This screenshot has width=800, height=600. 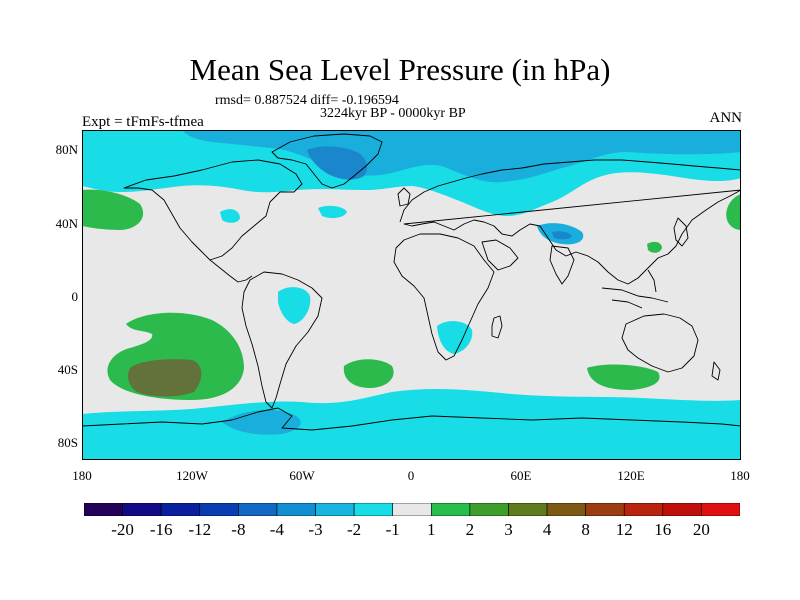 What do you see at coordinates (67, 369) in the screenshot?
I see `y-label-40s: 40S` at bounding box center [67, 369].